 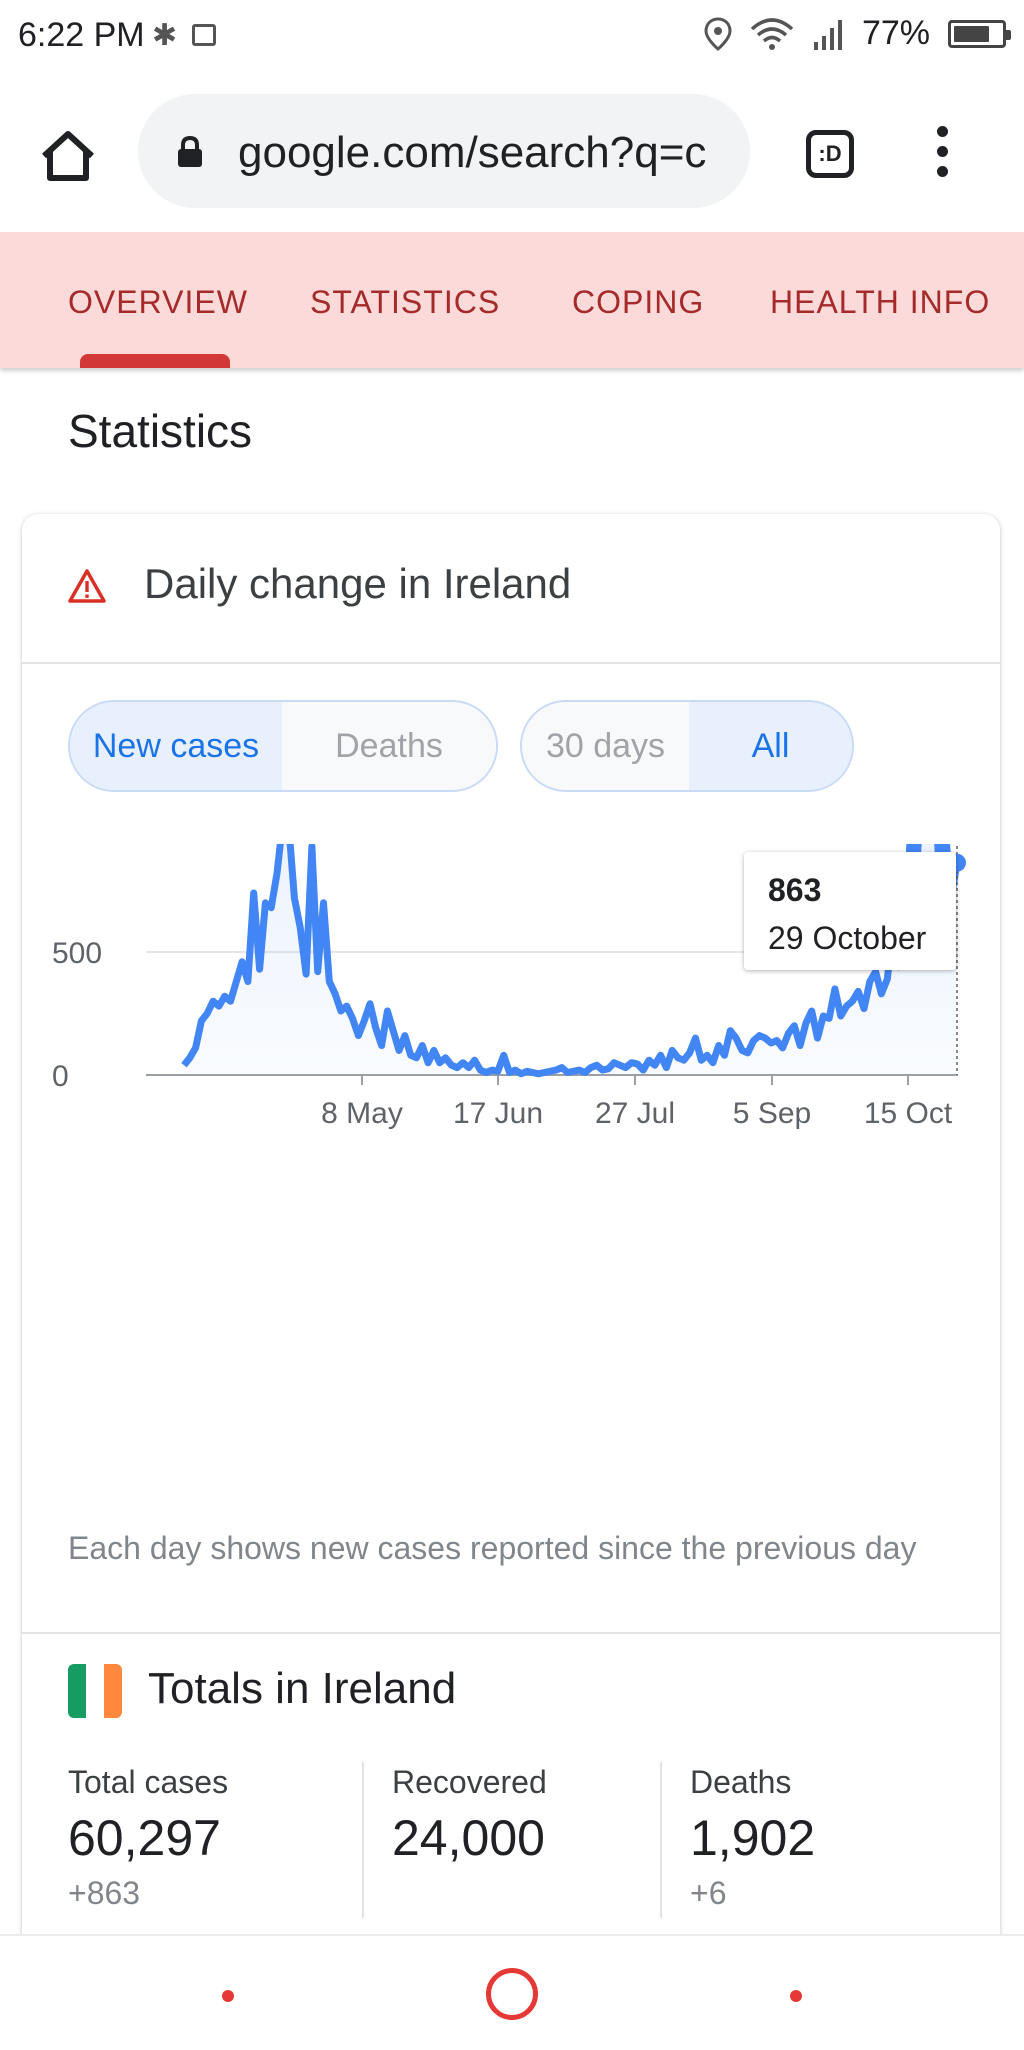 I want to click on x-tick-label: 27 Jul, so click(x=635, y=1113).